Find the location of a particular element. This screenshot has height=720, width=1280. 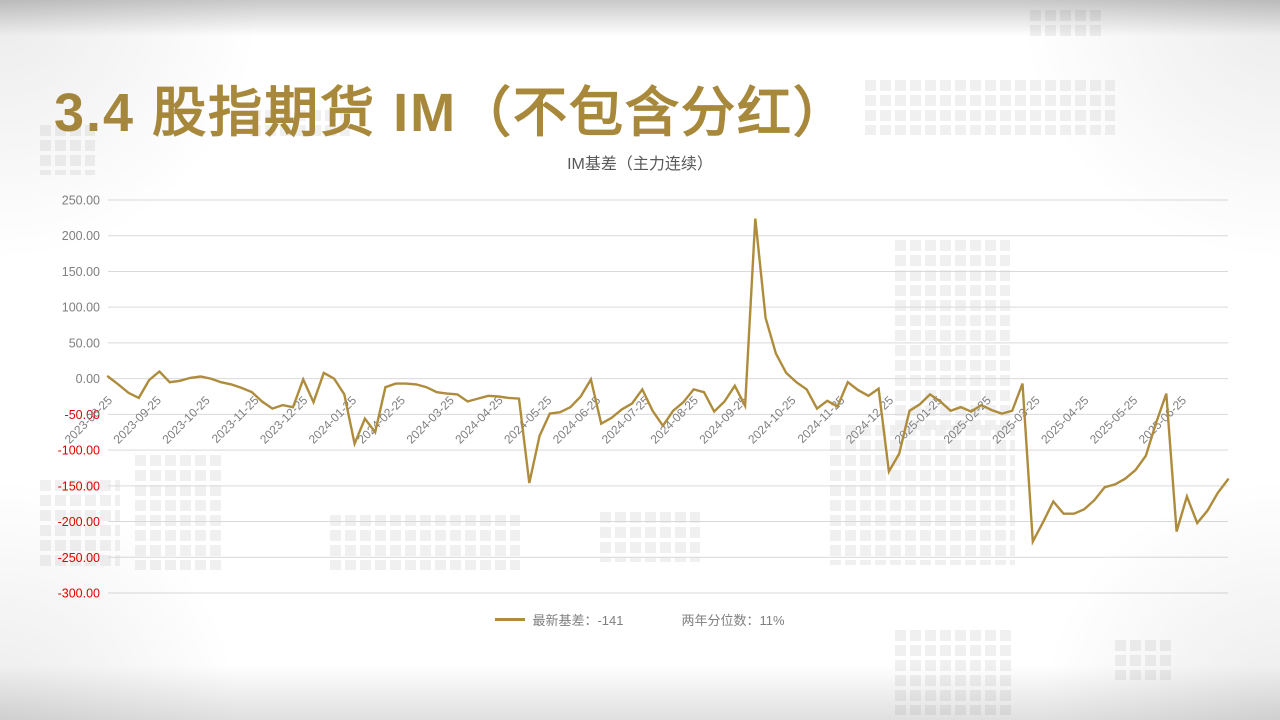

x-axis-tick-label: 2024-04-25 is located at coordinates (479, 420).